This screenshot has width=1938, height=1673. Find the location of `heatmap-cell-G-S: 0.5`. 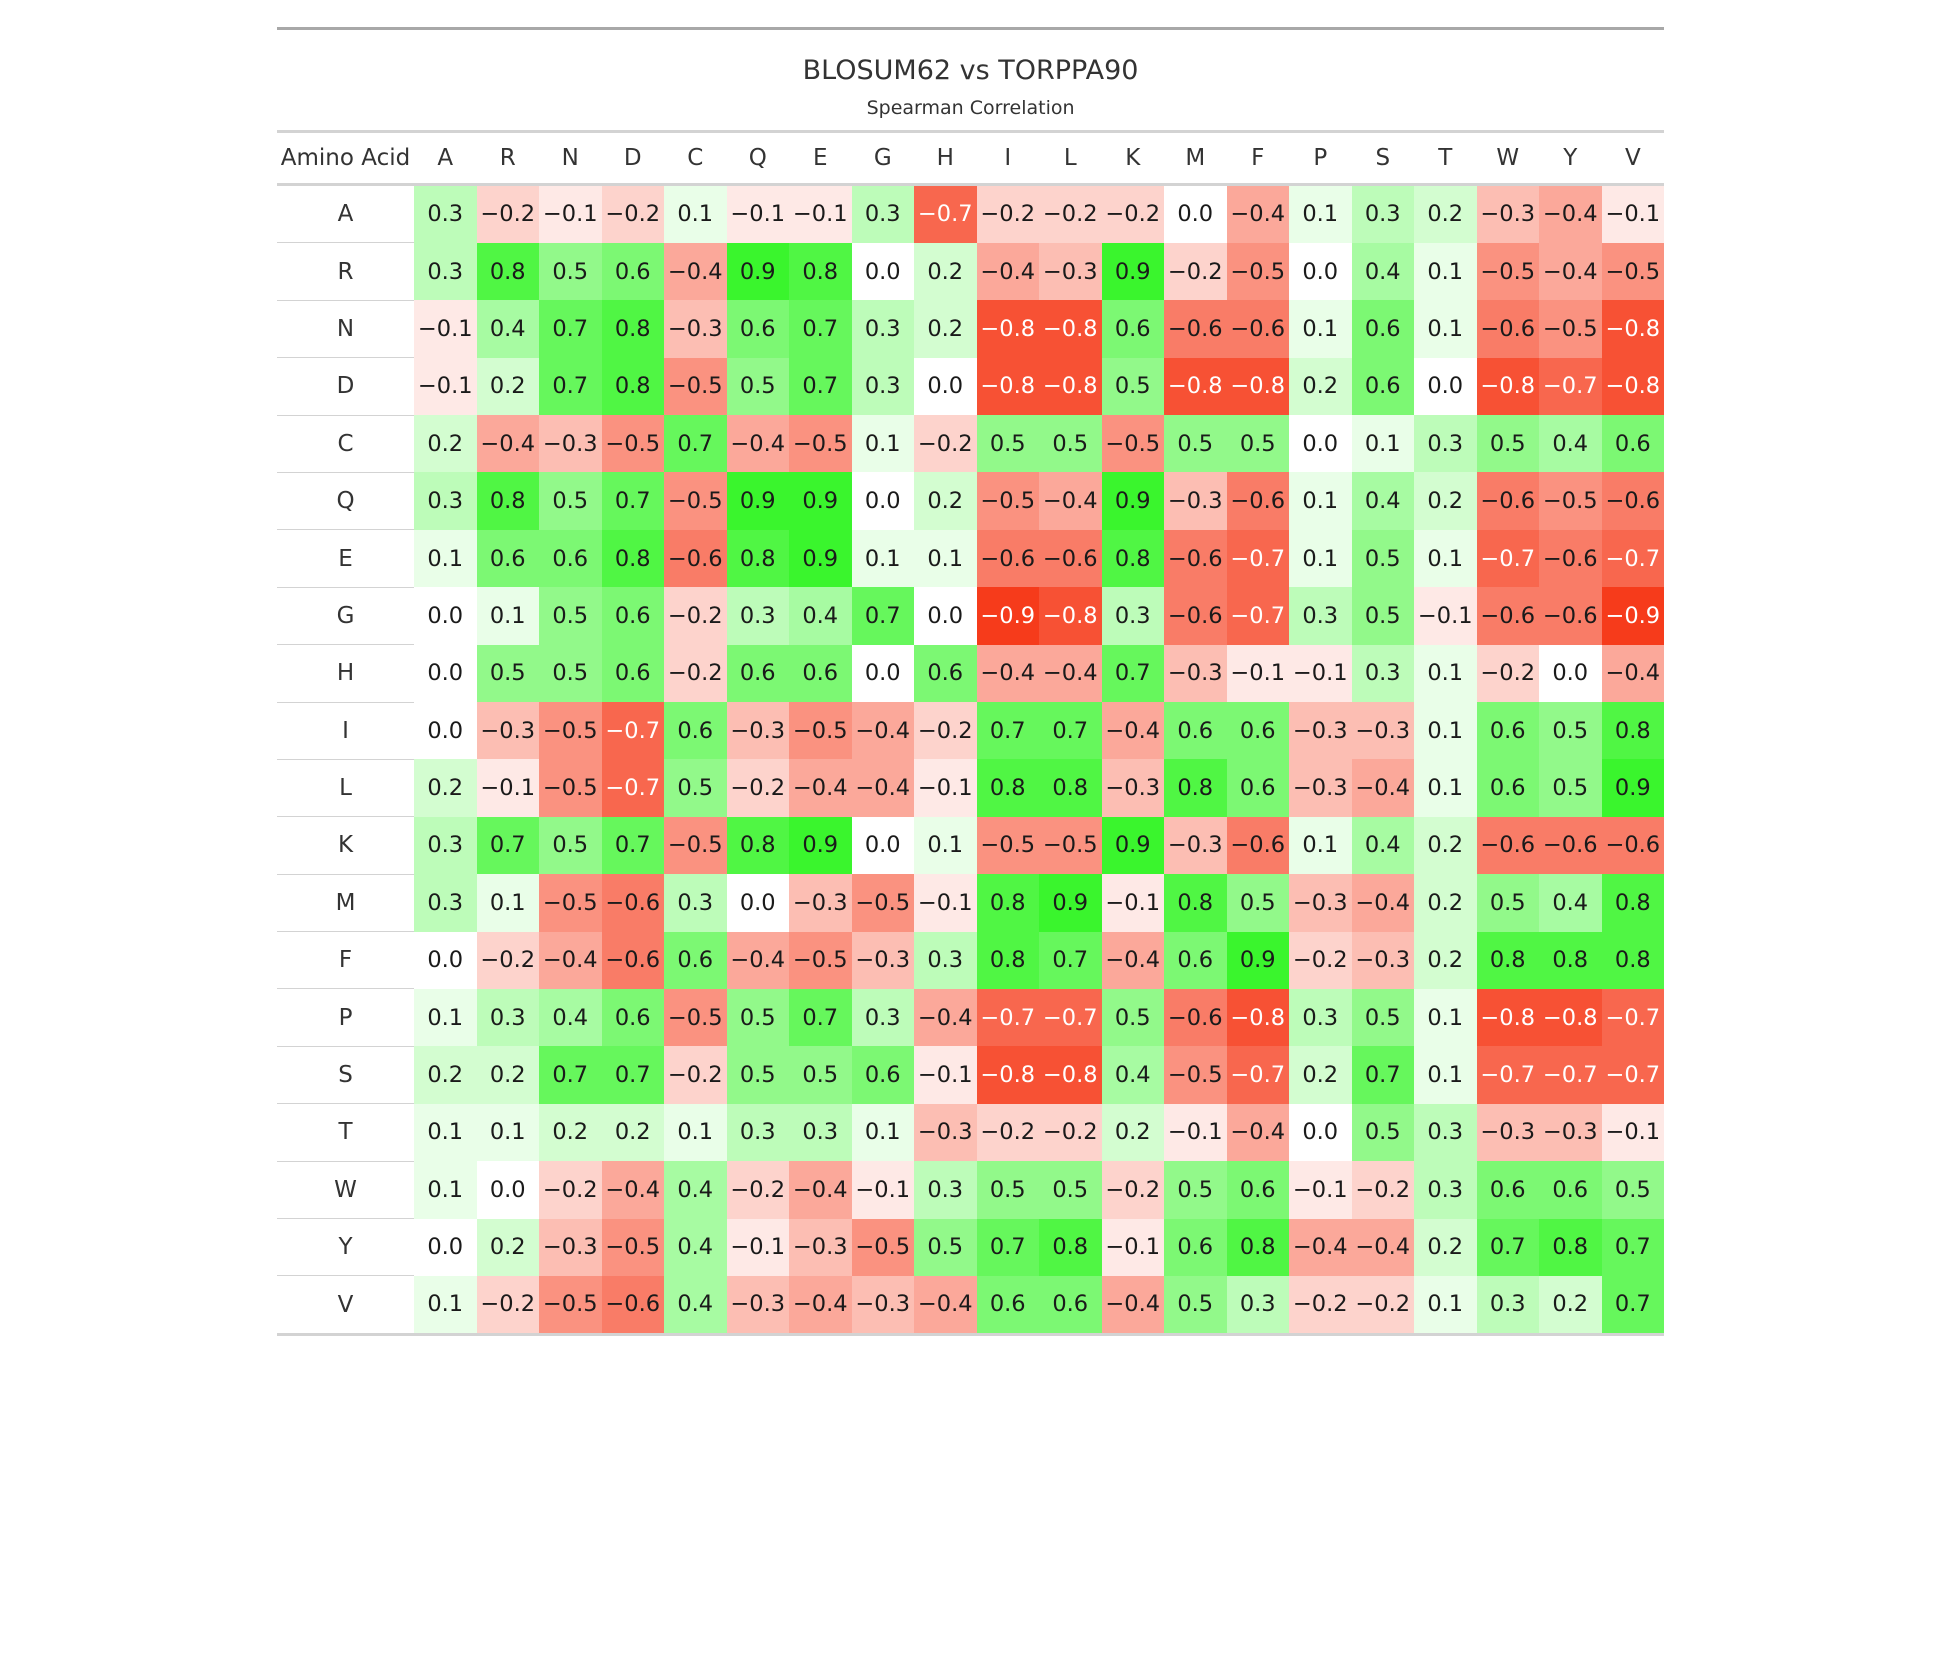

heatmap-cell-G-S: 0.5 is located at coordinates (1382, 616).